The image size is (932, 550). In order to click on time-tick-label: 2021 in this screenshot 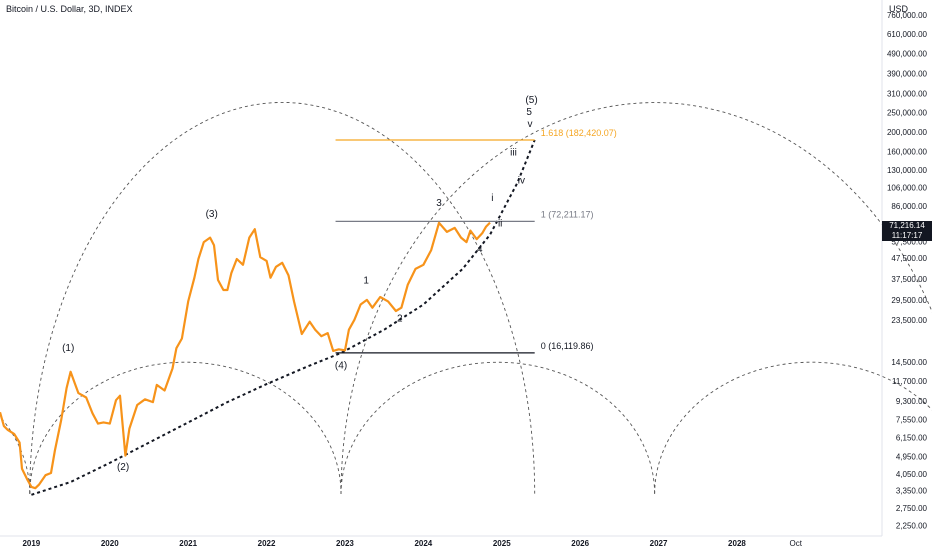, I will do `click(188, 543)`.